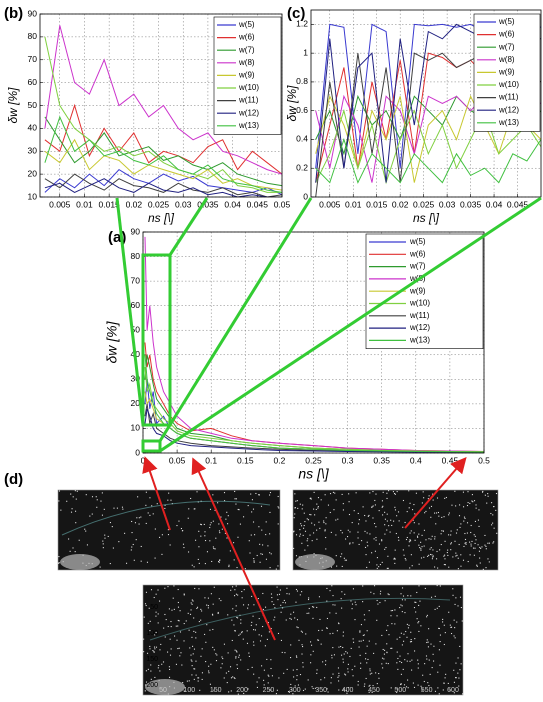 The width and height of the screenshot is (543, 702). Describe the element at coordinates (506, 21) in the screenshot. I see `legend-label: w(5)` at that location.